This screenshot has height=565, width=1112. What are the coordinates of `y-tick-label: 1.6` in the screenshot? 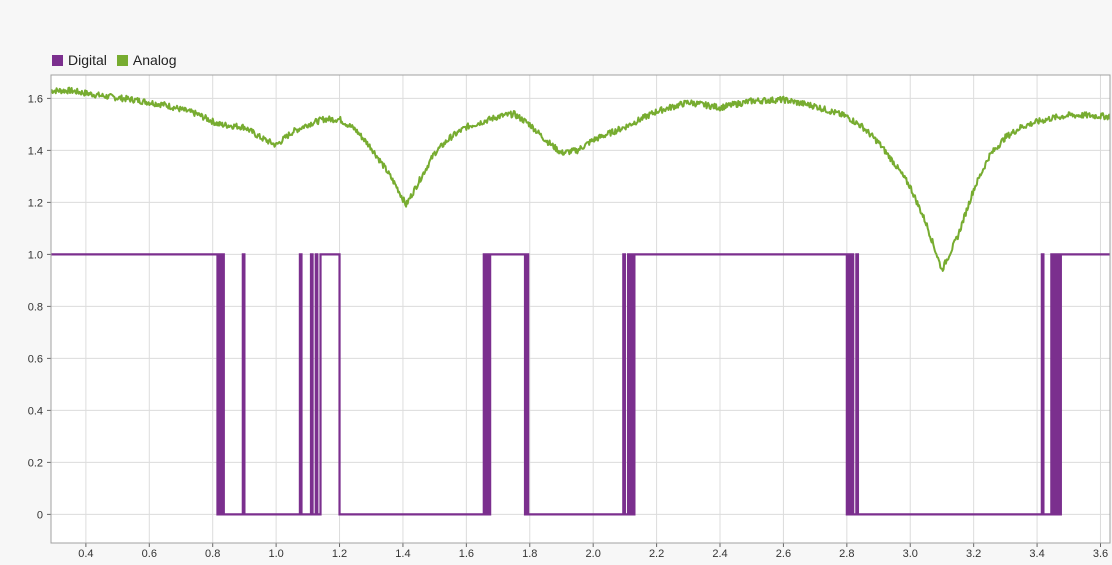 It's located at (35, 99).